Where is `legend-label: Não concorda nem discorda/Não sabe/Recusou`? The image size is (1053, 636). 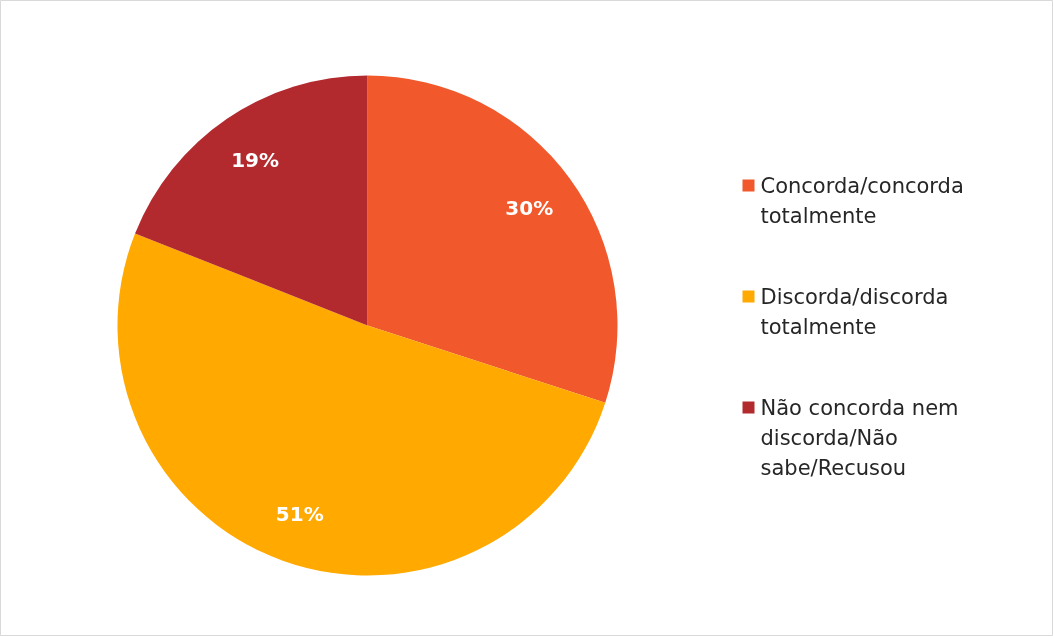
legend-label: Não concorda nem discorda/Não sabe/Recusou is located at coordinates (859, 437).